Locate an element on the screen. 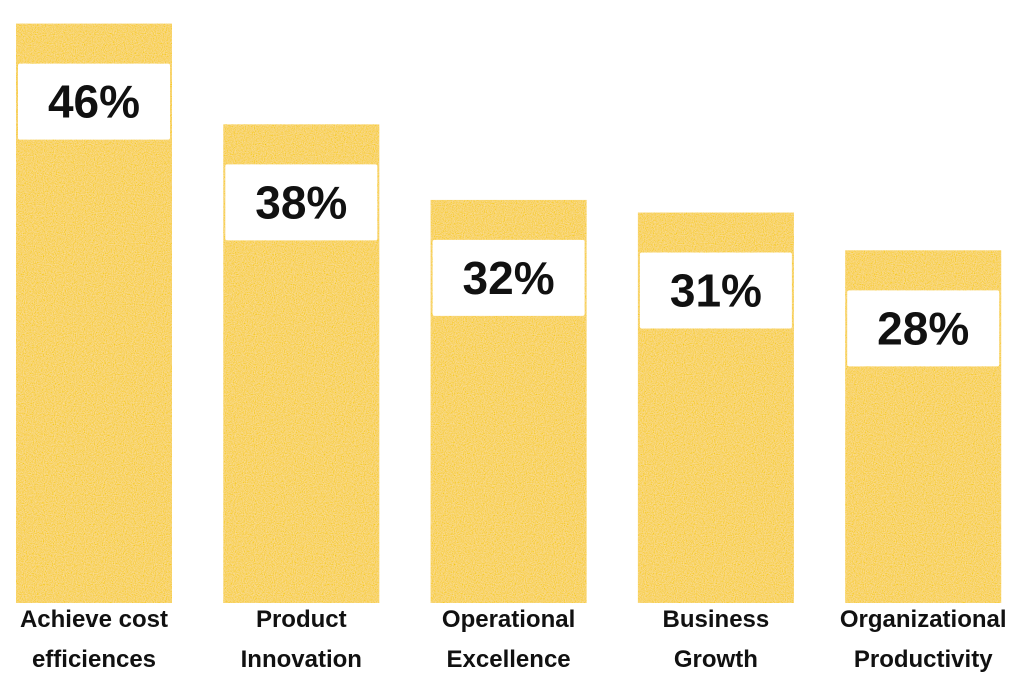 Image resolution: width=1024 pixels, height=692 pixels. category-label-1-line-1: Innovation is located at coordinates (301, 659).